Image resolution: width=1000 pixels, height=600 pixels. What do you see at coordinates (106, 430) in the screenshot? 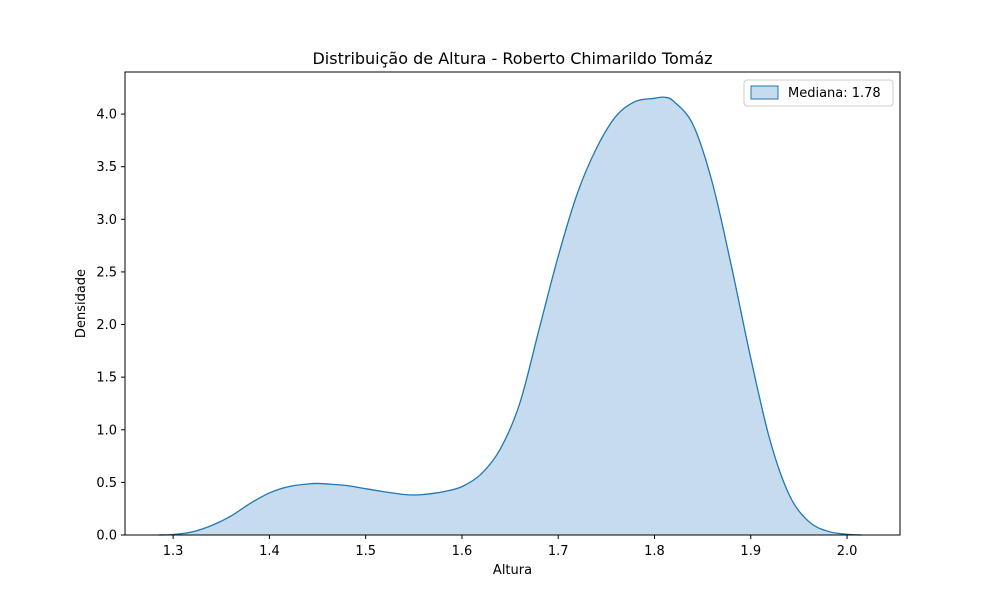
I see `y-tick-label: 1.0` at bounding box center [106, 430].